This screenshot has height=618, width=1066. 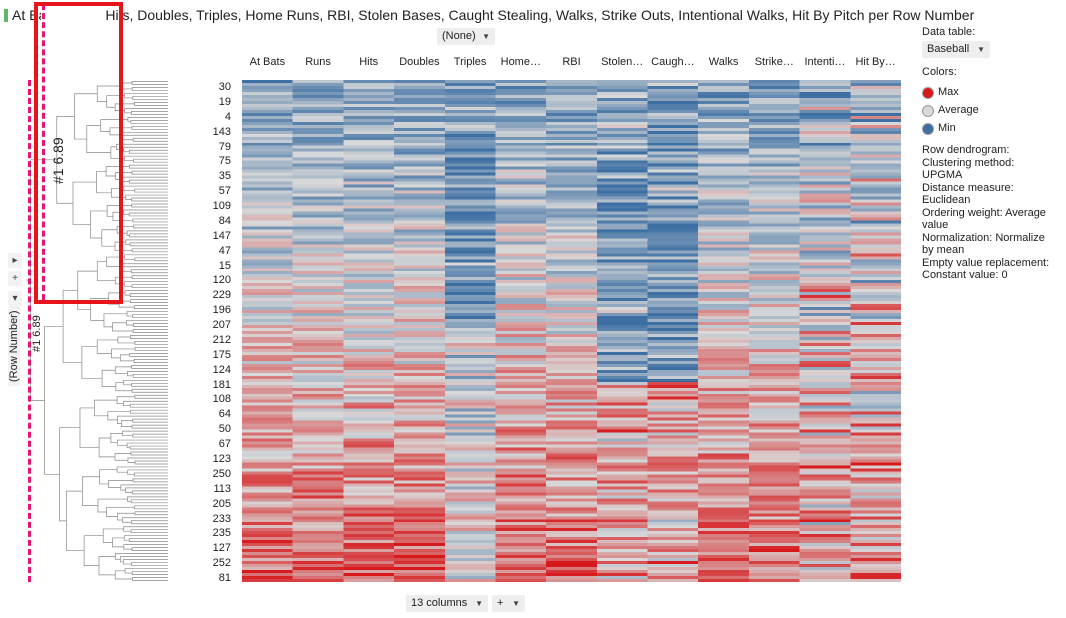 What do you see at coordinates (15, 298) in the screenshot?
I see `collapse-button: ▾` at bounding box center [15, 298].